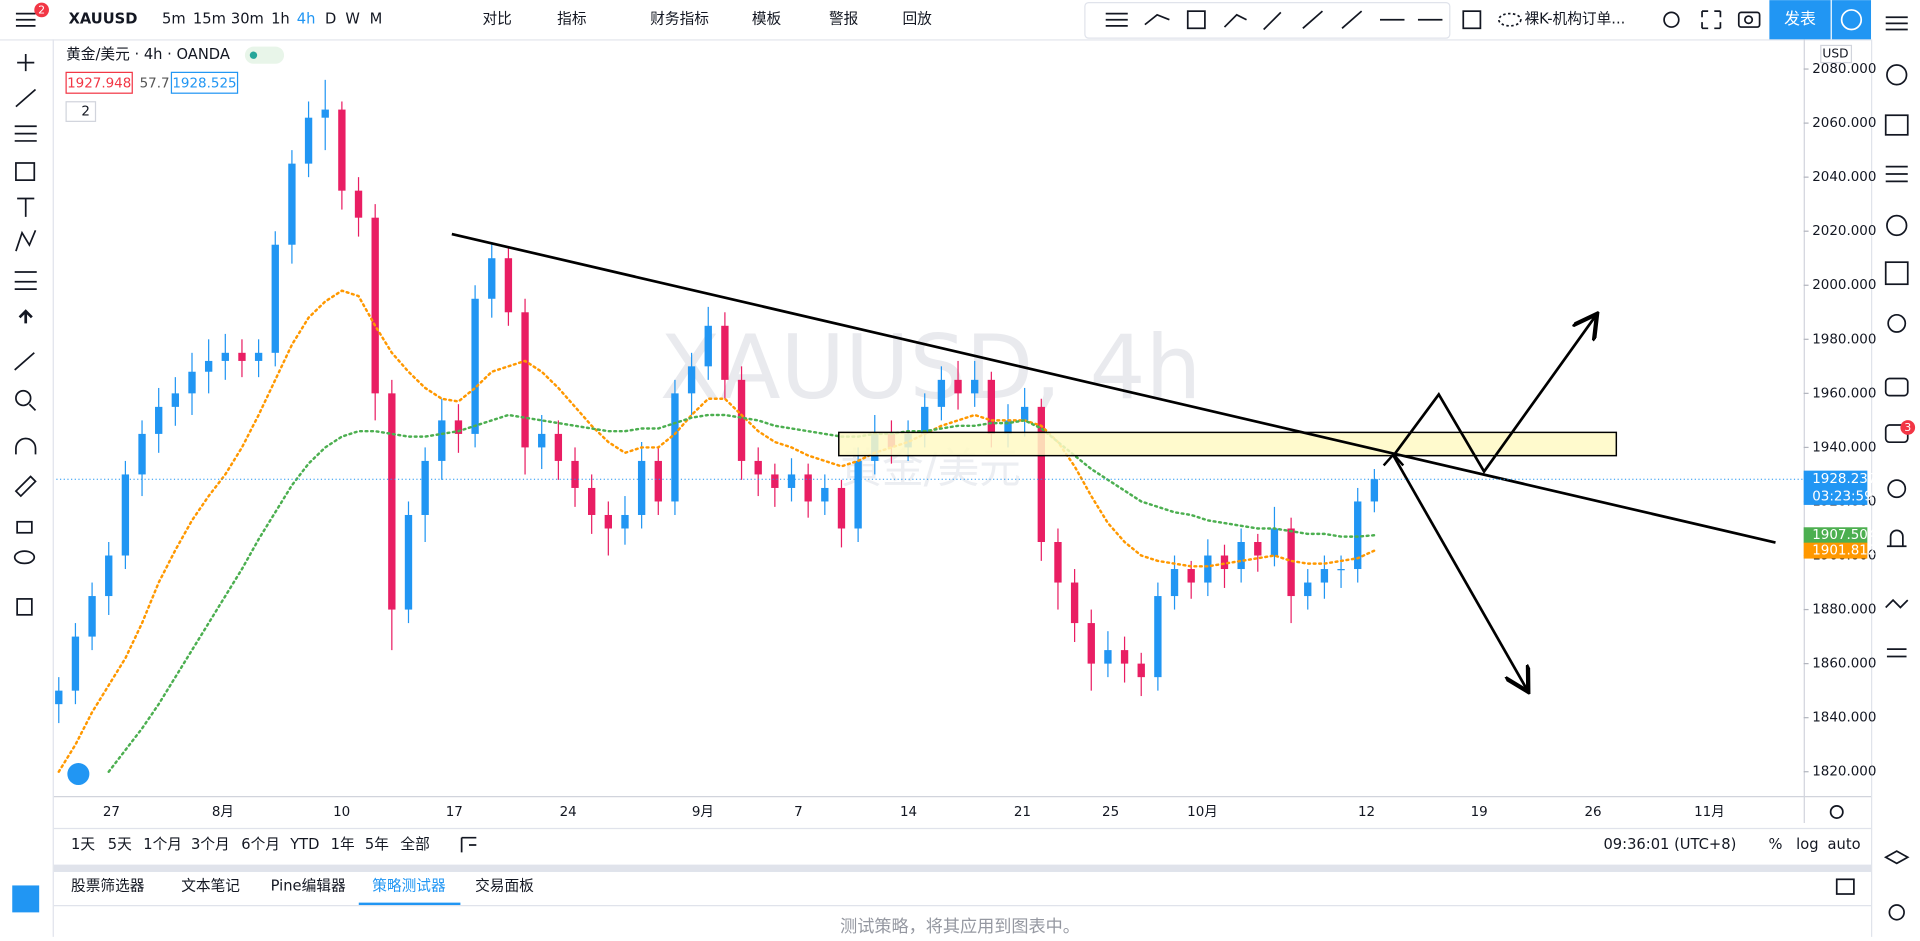 The image size is (1920, 941). Describe the element at coordinates (247, 19) in the screenshot. I see `timeframe: 30m` at that location.